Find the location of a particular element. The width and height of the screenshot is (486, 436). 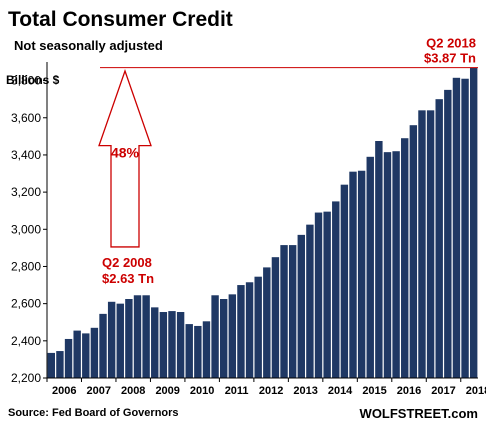

bar-q1-2008 is located at coordinates (120, 340).